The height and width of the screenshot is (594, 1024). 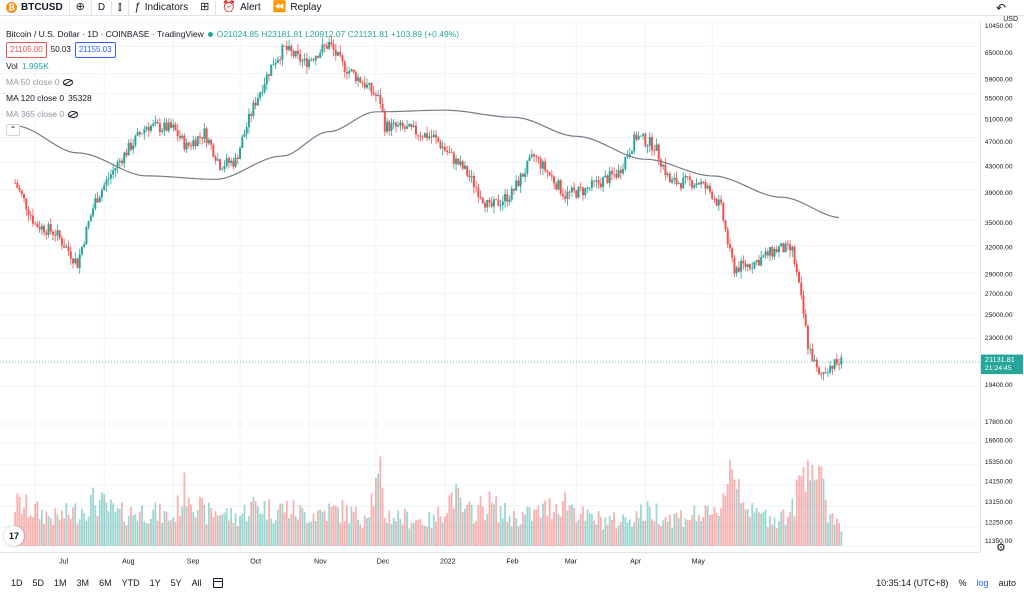 I want to click on range-1m-button: 1M, so click(x=60, y=583).